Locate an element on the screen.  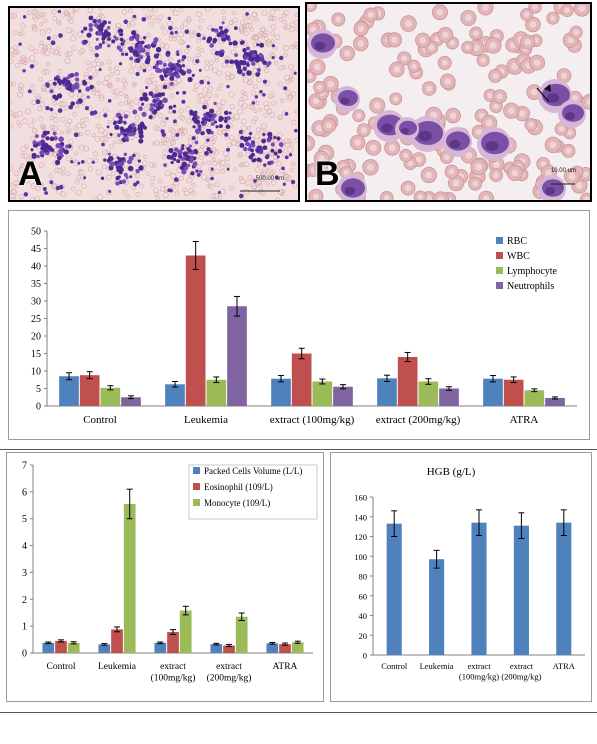
y-tick-label: 80 is located at coordinates (363, 577).